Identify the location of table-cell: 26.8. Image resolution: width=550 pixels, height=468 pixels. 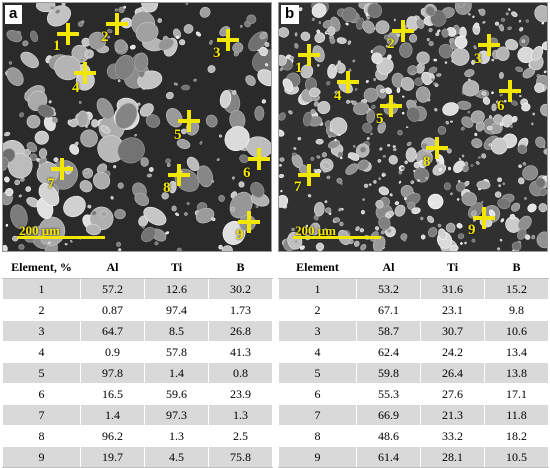
(240, 331).